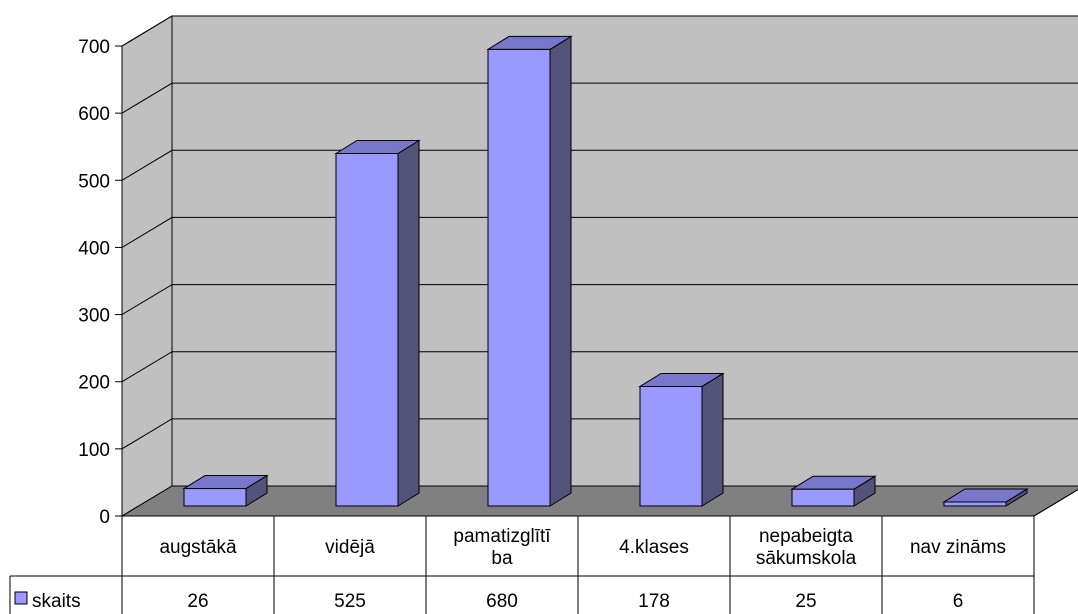 This screenshot has height=614, width=1078. What do you see at coordinates (806, 558) in the screenshot?
I see `category-label: sākumskola` at bounding box center [806, 558].